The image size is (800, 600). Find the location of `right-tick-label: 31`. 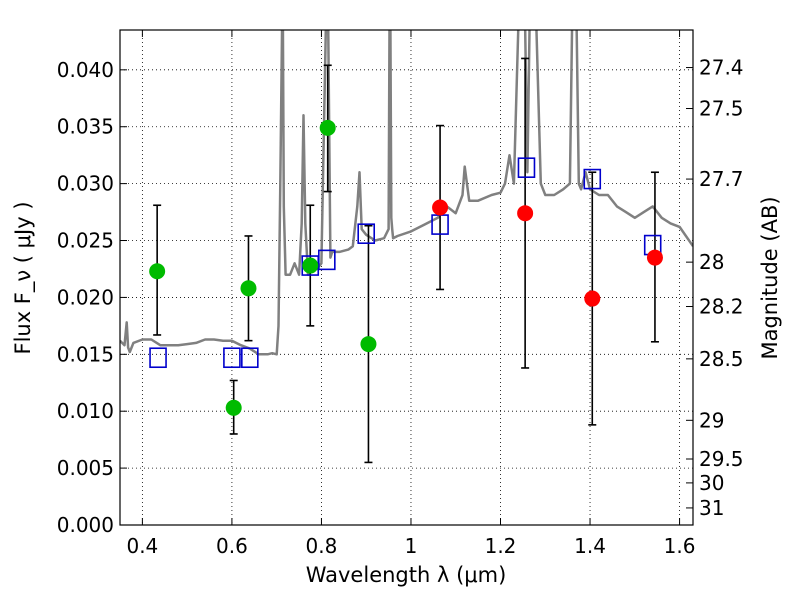

right-tick-label: 31 is located at coordinates (711, 508).